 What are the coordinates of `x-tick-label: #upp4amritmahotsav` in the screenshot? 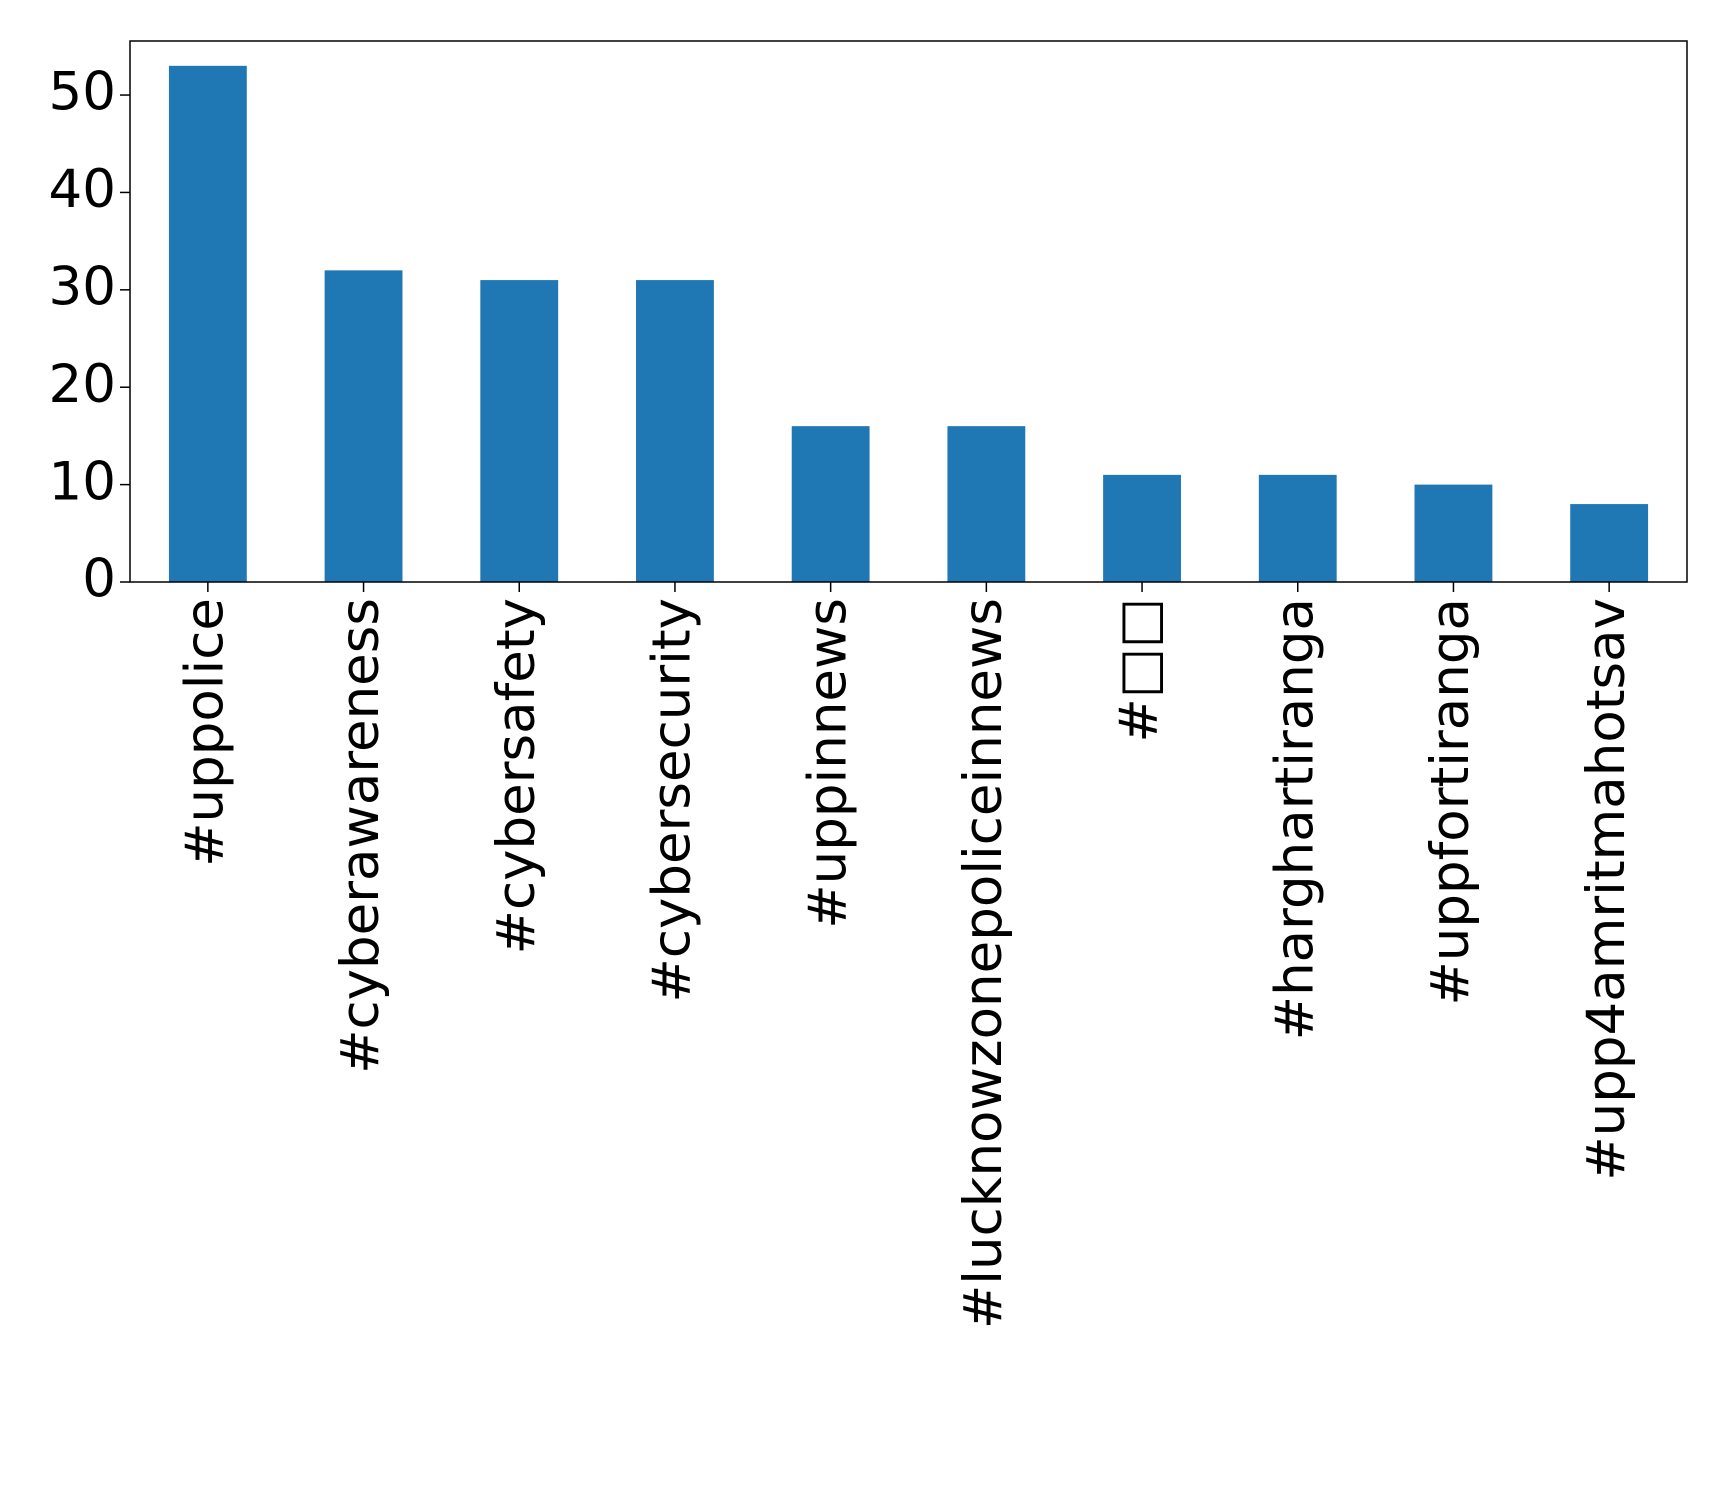 It's located at (1606, 889).